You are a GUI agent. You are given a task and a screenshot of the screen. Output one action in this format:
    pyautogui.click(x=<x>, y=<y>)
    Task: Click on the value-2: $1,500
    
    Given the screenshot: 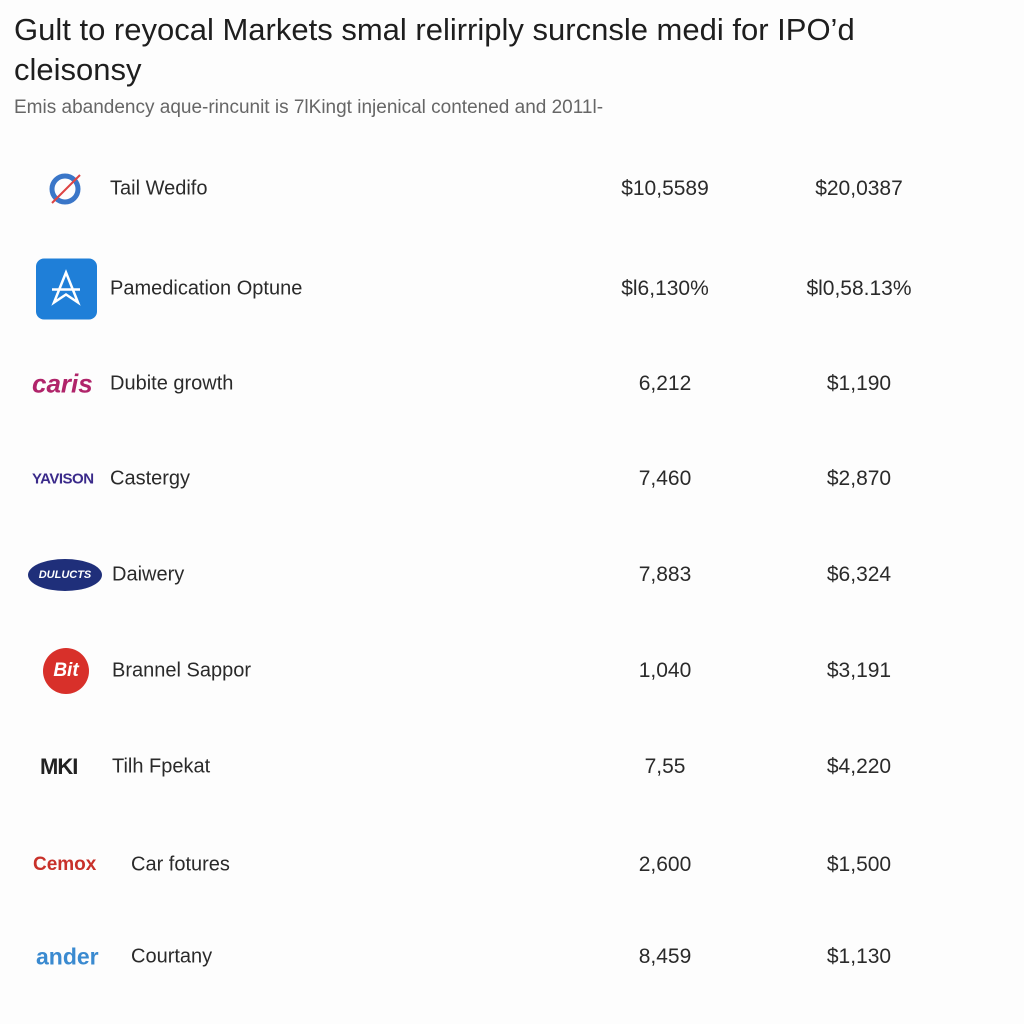 What is the action you would take?
    pyautogui.click(x=859, y=864)
    